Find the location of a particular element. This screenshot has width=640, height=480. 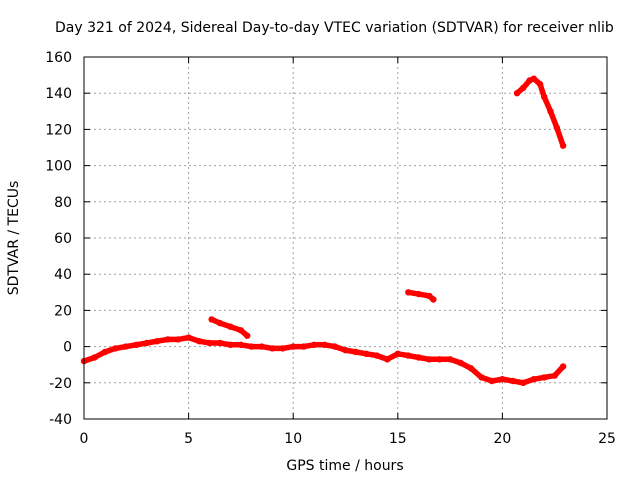

x-tick-label: 5 is located at coordinates (188, 439).